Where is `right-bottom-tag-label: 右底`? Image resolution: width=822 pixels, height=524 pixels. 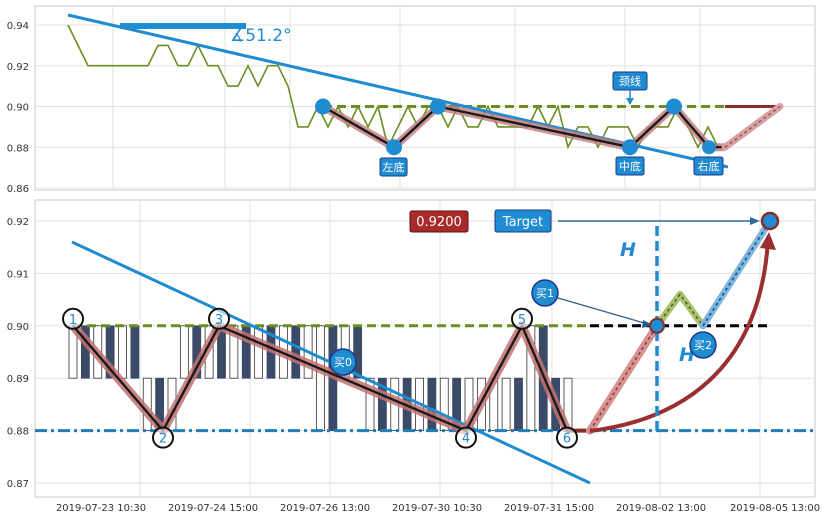 right-bottom-tag-label: 右底 is located at coordinates (709, 166).